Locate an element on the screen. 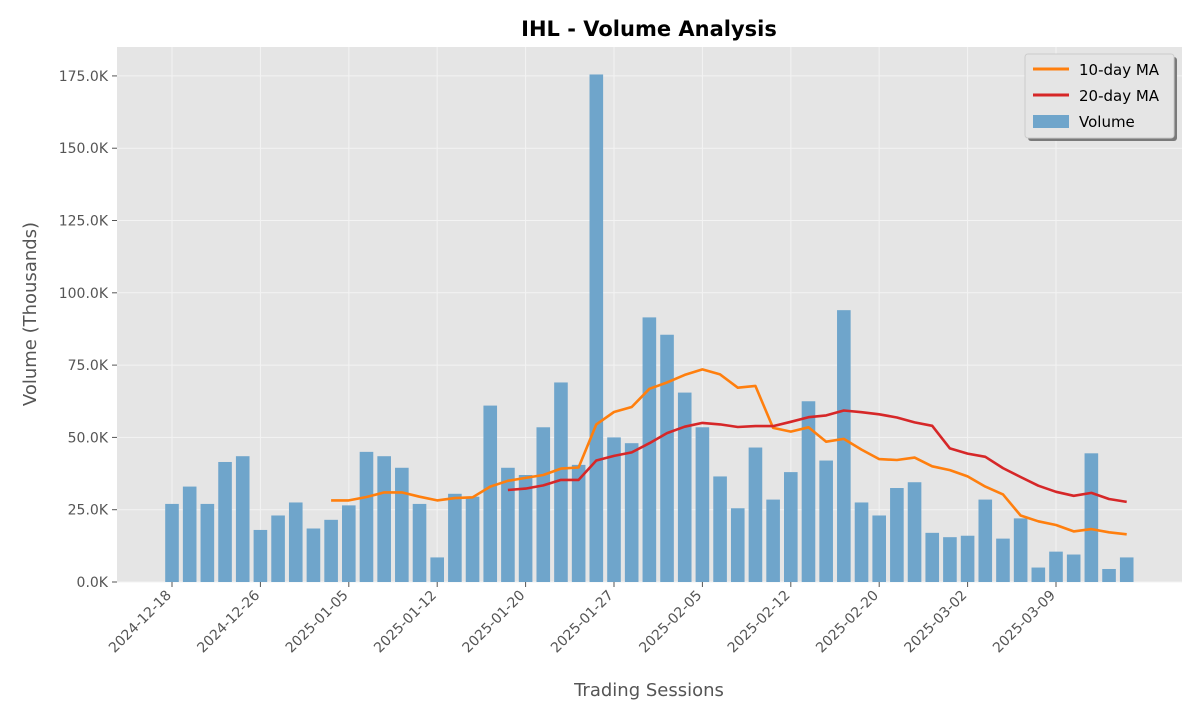  x-tick-label: 2025-02-12 is located at coordinates (759, 622).